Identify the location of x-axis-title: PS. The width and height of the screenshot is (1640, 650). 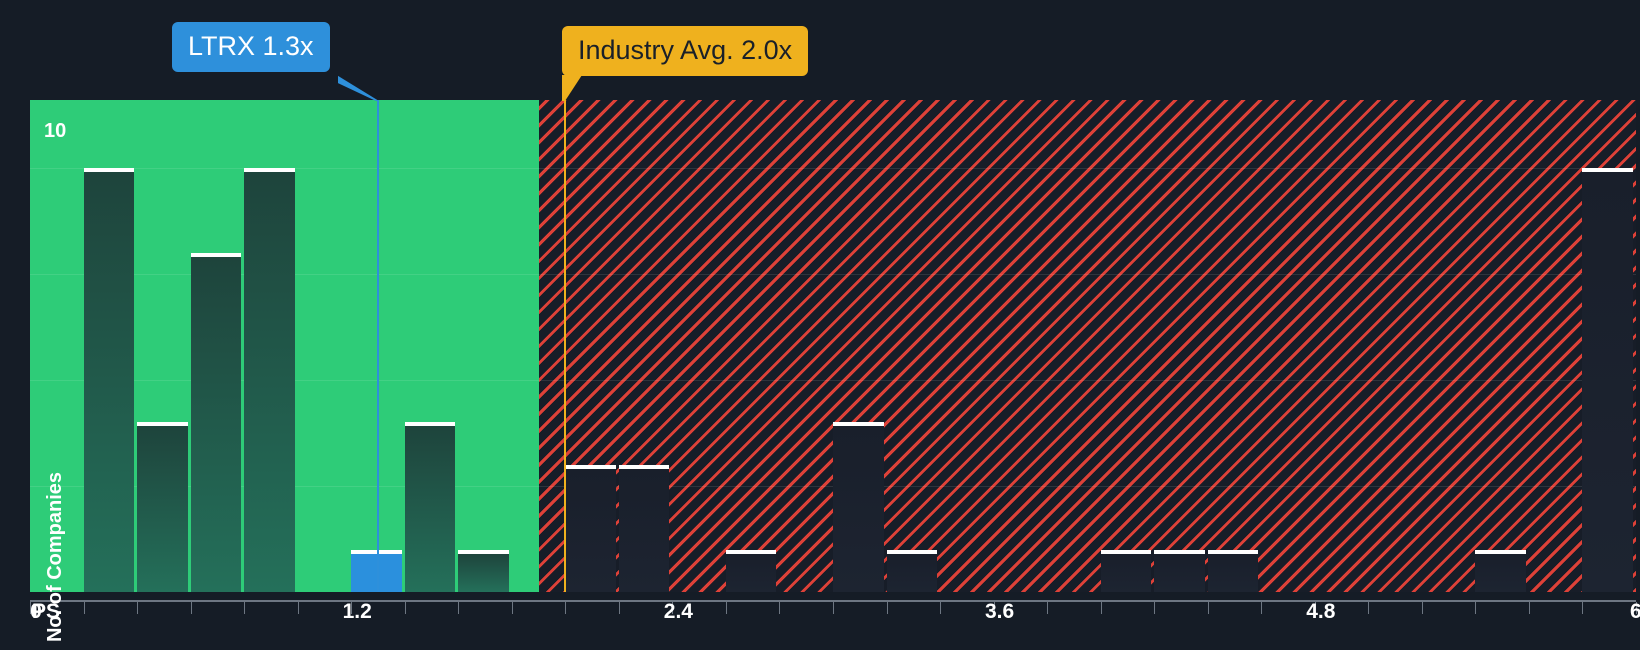
(46, 611).